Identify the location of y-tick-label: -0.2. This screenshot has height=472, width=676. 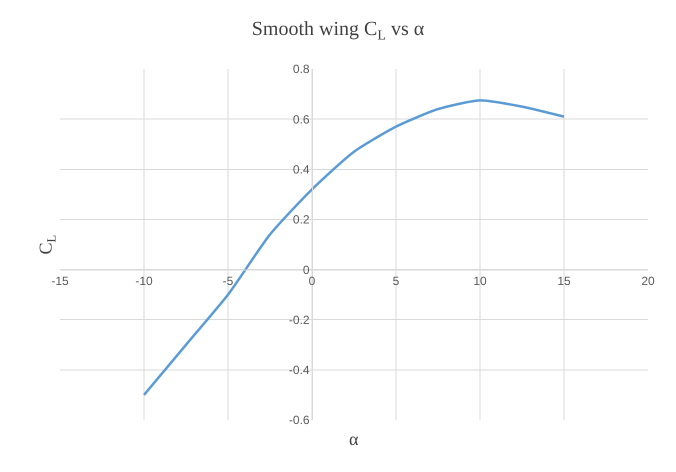
(299, 319).